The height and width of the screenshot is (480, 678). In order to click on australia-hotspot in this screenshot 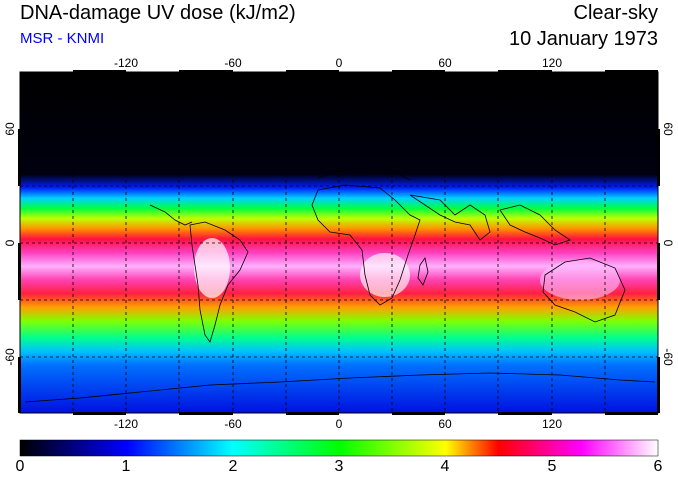, I will do `click(580, 280)`.